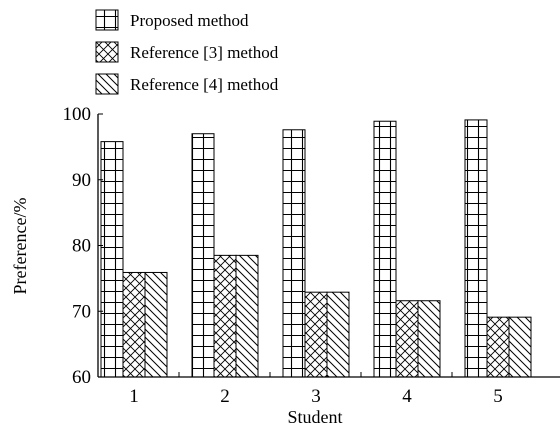  I want to click on legend-label: Reference [3] method, so click(204, 52).